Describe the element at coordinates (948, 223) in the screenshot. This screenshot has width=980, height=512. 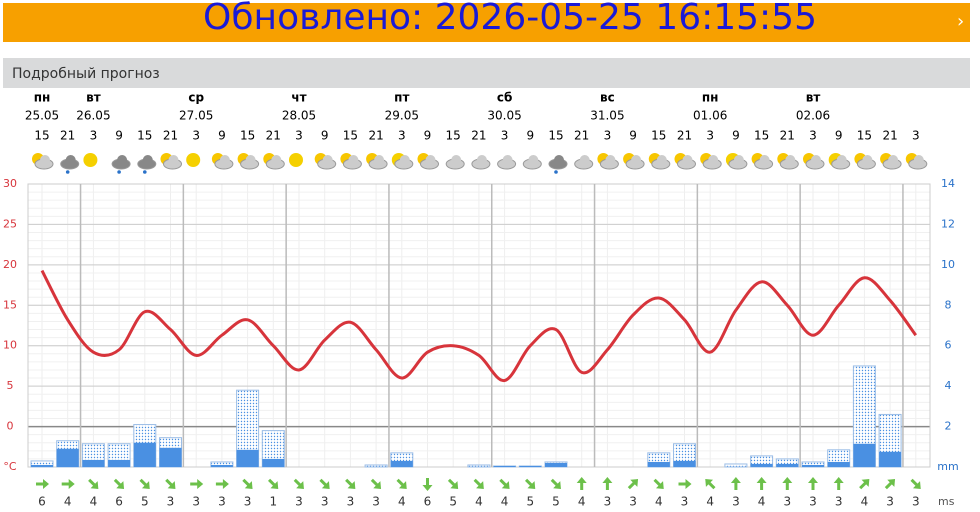
I see `y2-tick-label: 12` at that location.